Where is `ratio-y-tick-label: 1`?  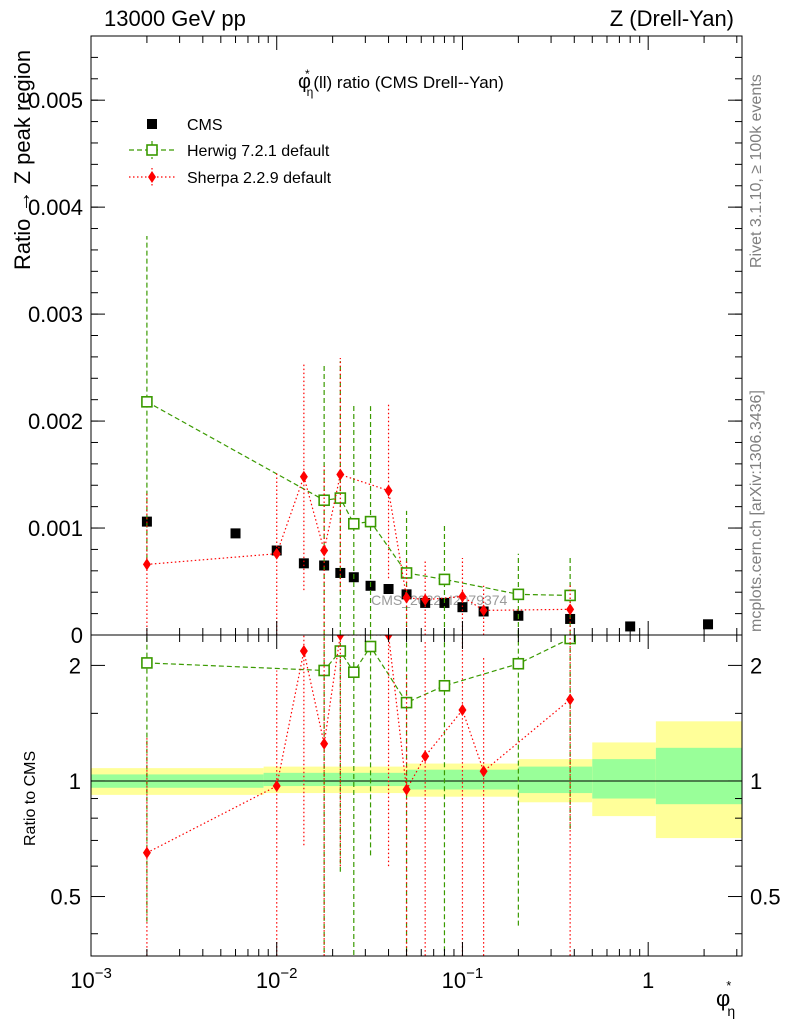
ratio-y-tick-label: 1 is located at coordinates (75, 781).